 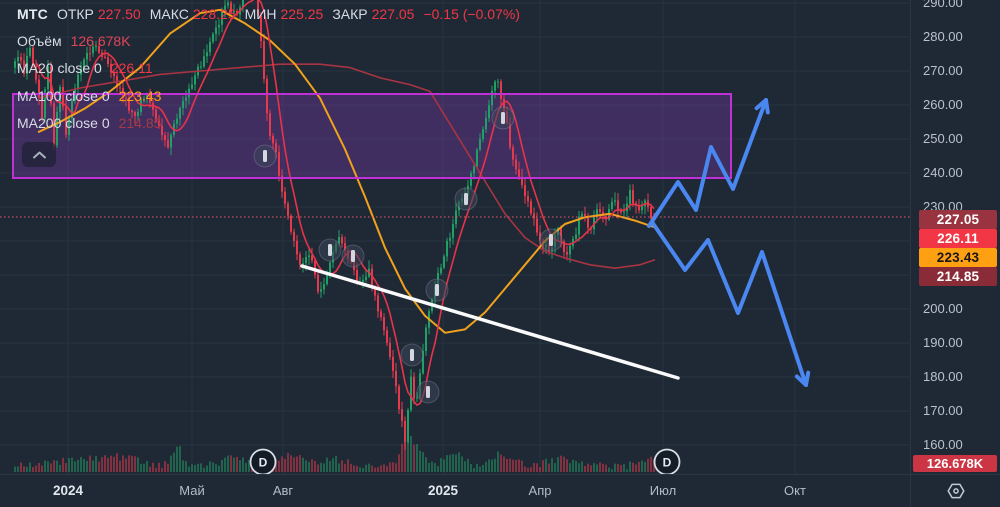 I want to click on time-axis: 2024 Май Авг 2025 Апр Июл Окт, so click(x=455, y=490).